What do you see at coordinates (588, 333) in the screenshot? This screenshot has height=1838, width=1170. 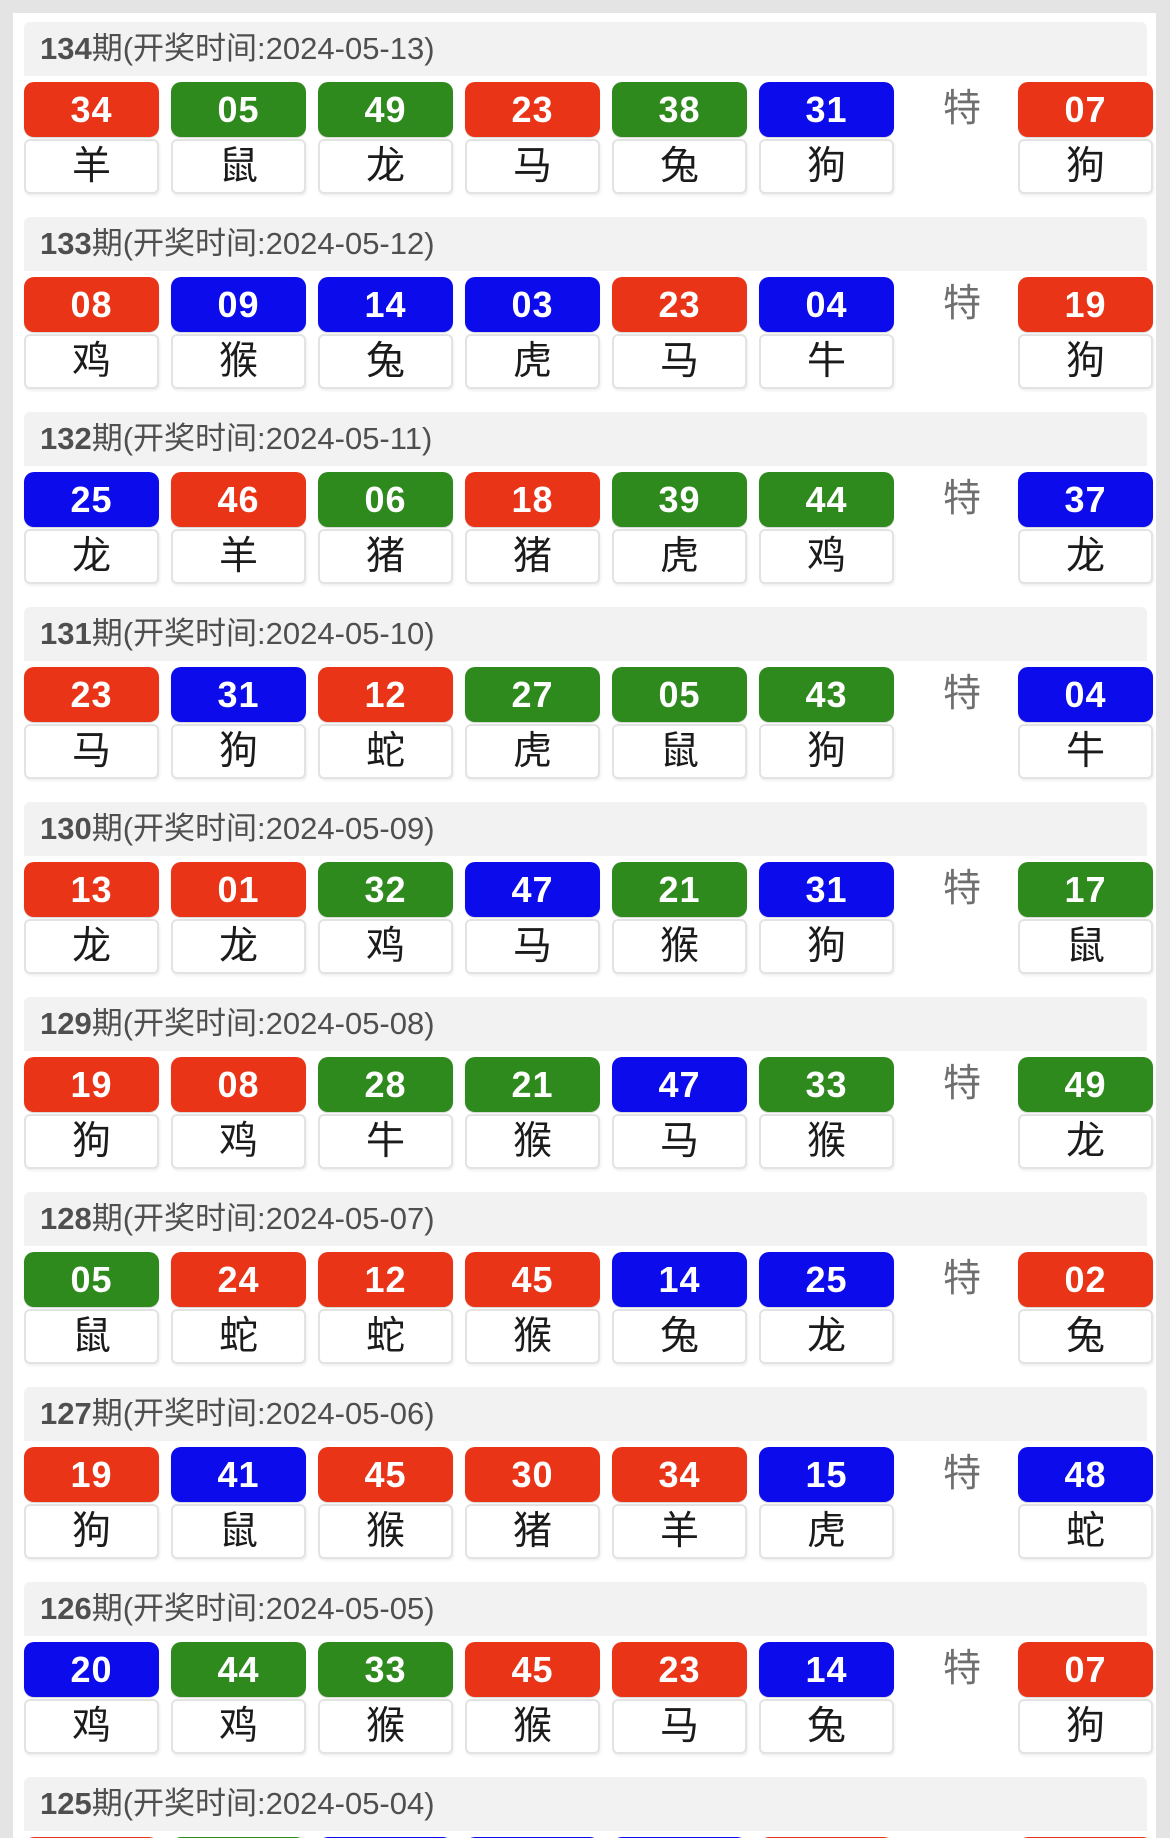 I see `numbers-row: 08 鸡 09 猴 14 兔 03 虎 23 马 04 牛 特 19 狗` at bounding box center [588, 333].